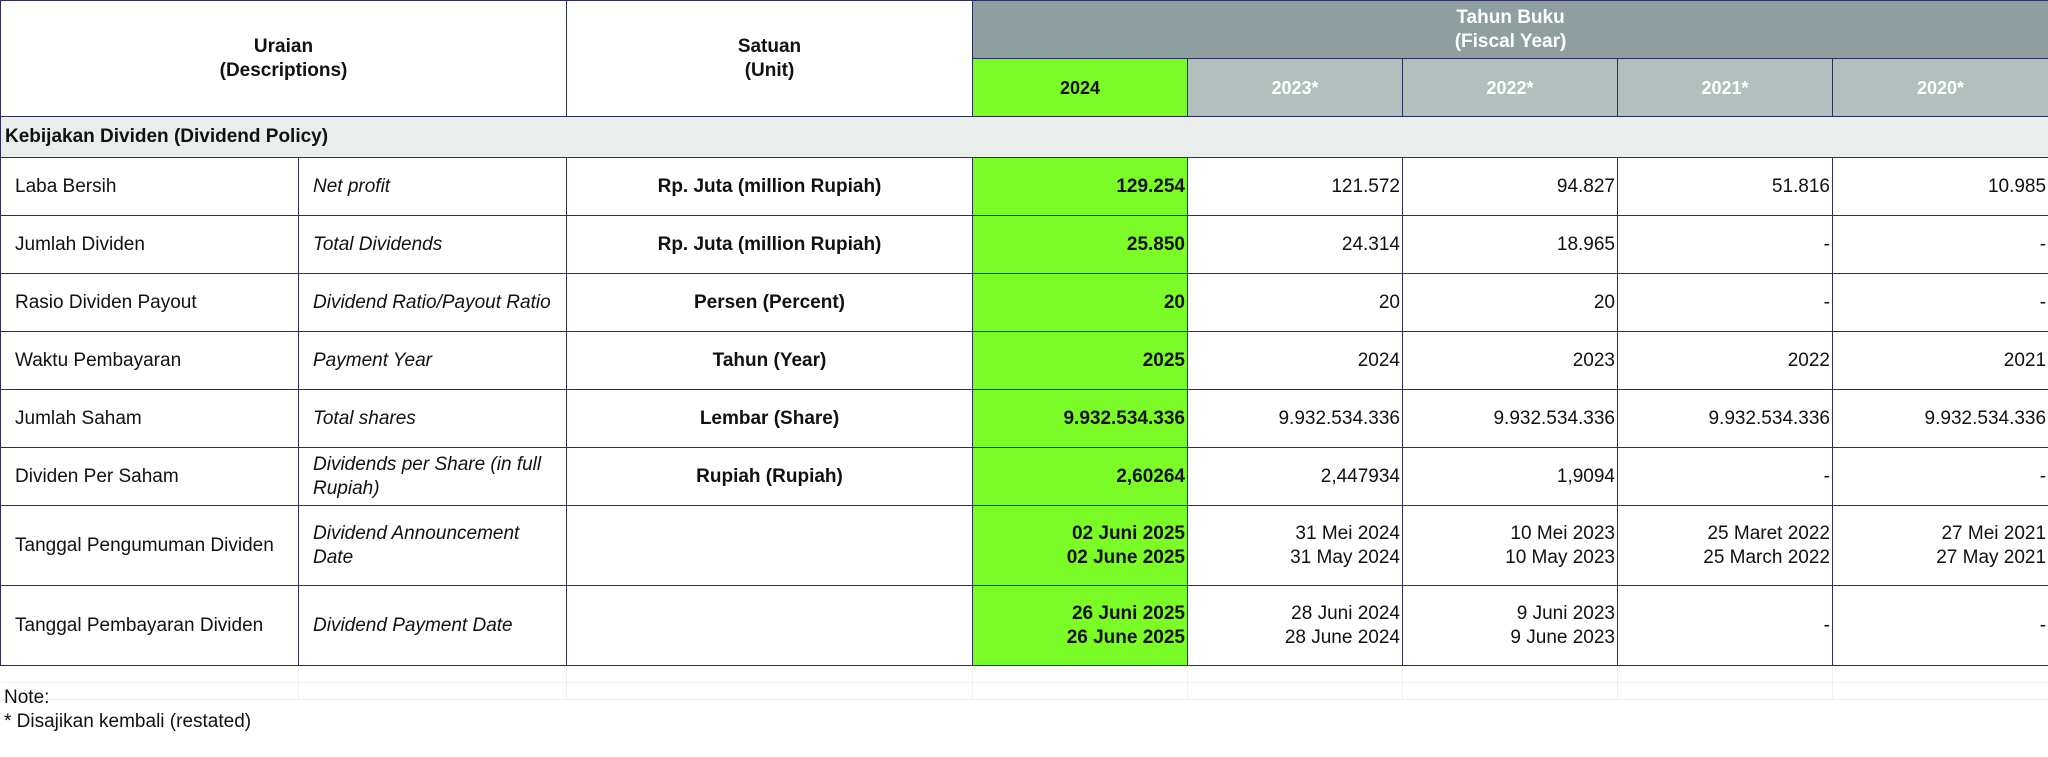 The image size is (2048, 757). What do you see at coordinates (1939, 186) in the screenshot?
I see `value-cell: 10.985` at bounding box center [1939, 186].